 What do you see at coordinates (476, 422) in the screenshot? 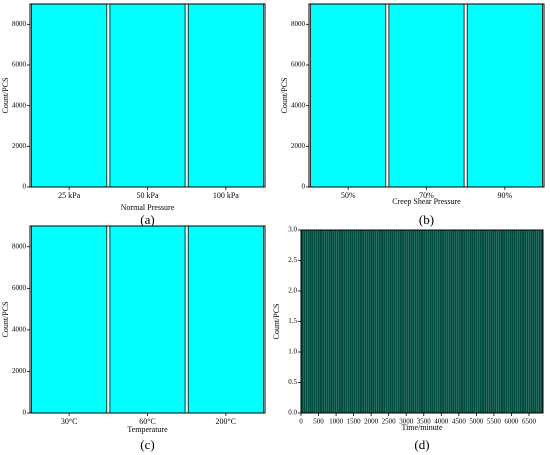
I see `x-tick-label: 5000` at bounding box center [476, 422].